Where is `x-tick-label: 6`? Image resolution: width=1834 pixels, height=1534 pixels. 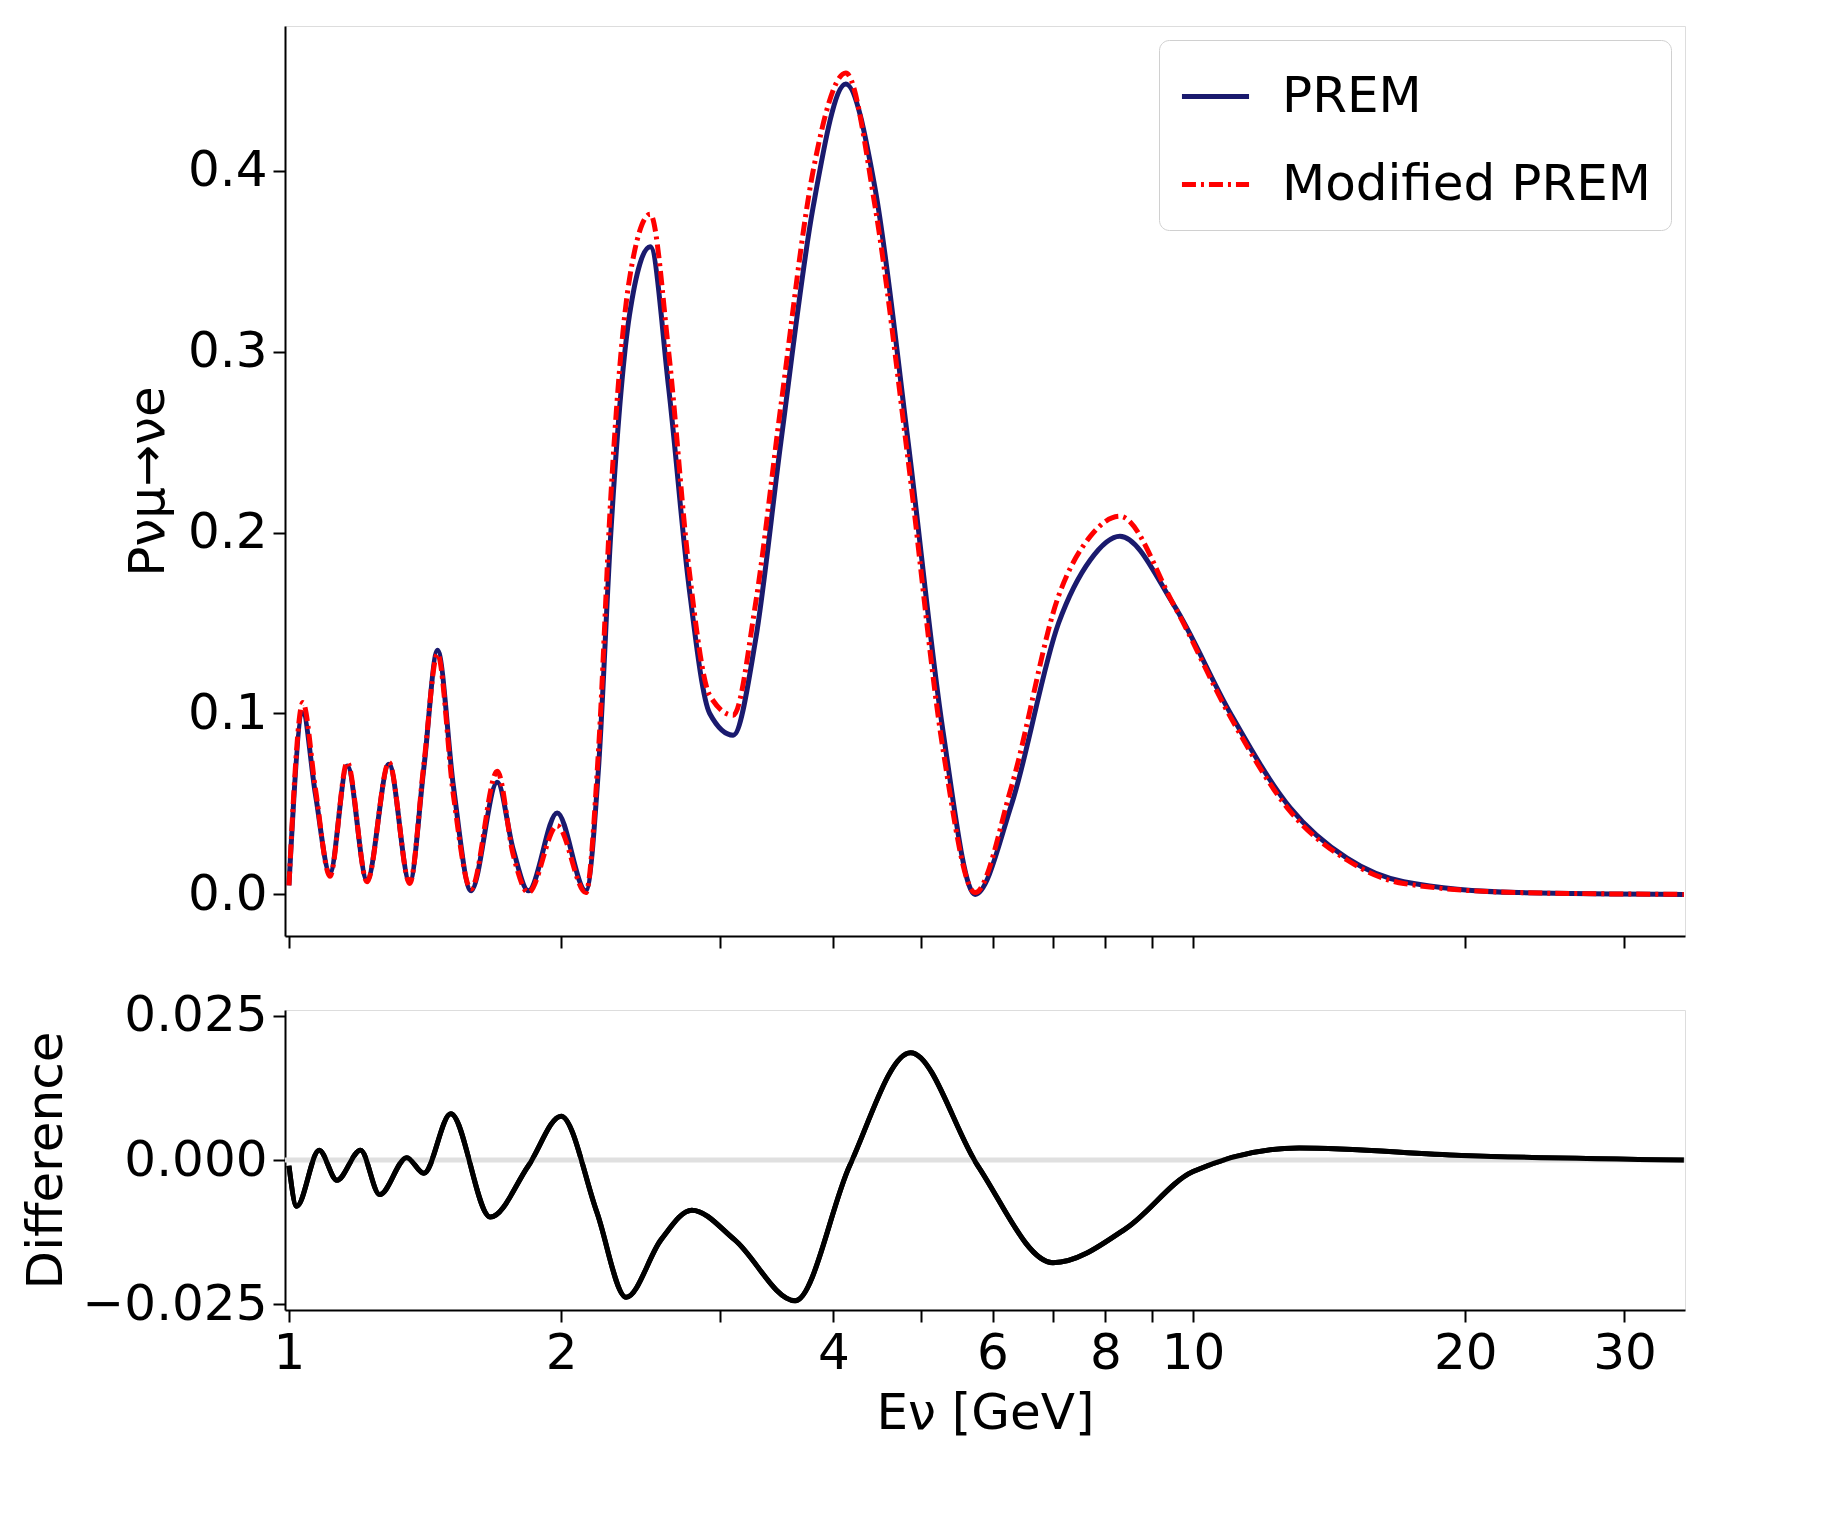 x-tick-label: 6 is located at coordinates (993, 1351).